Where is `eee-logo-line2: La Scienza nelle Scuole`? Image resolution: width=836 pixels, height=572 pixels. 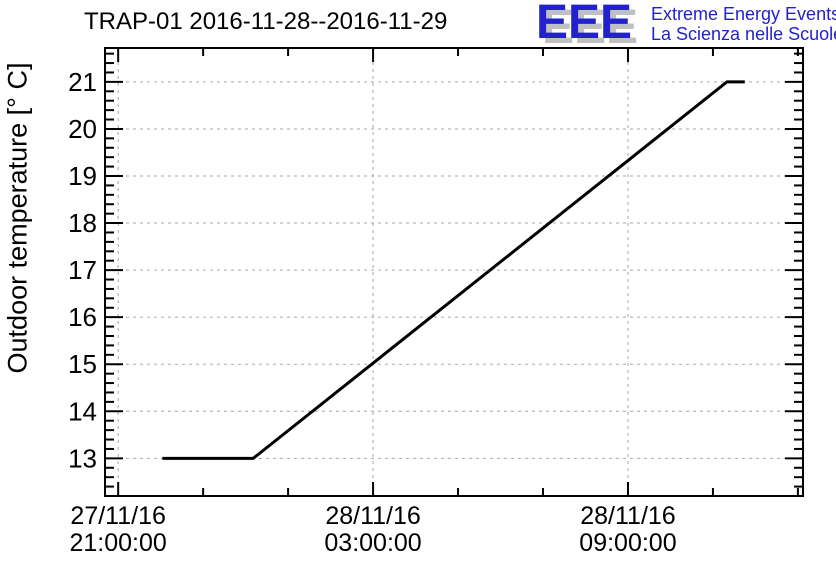 eee-logo-line2: La Scienza nelle Scuole is located at coordinates (743, 34).